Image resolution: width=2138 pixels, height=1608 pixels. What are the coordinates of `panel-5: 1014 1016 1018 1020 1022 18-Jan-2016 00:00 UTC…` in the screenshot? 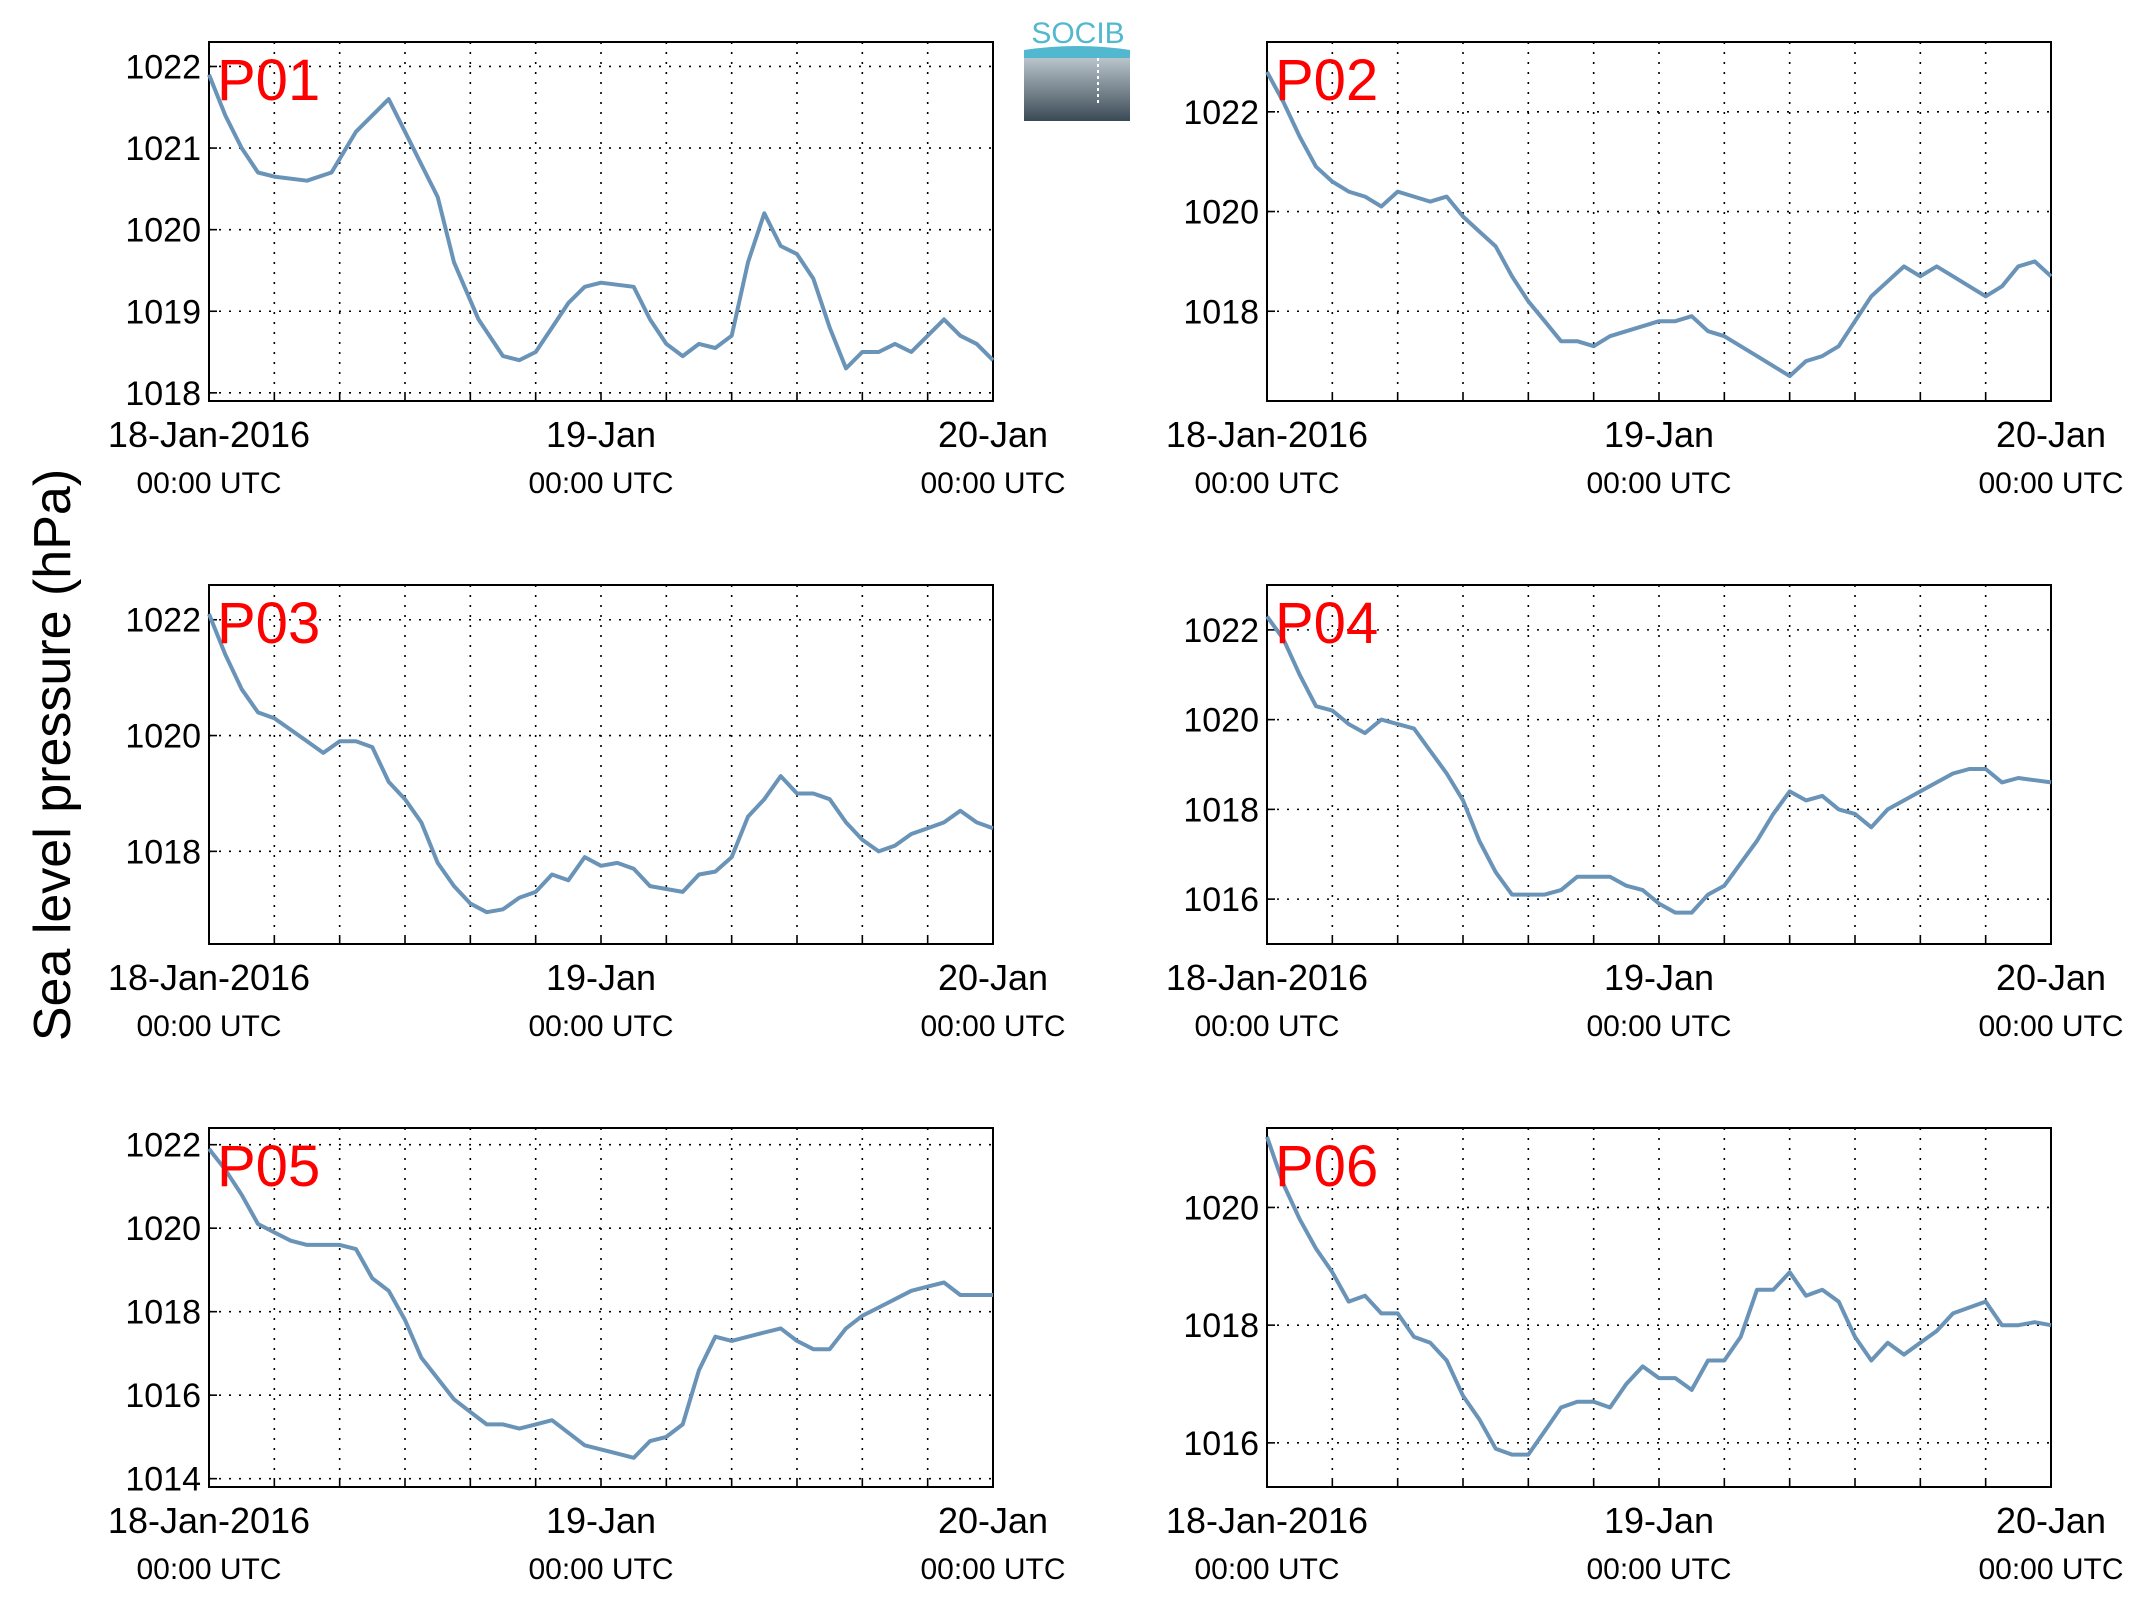 It's located at (587, 1356).